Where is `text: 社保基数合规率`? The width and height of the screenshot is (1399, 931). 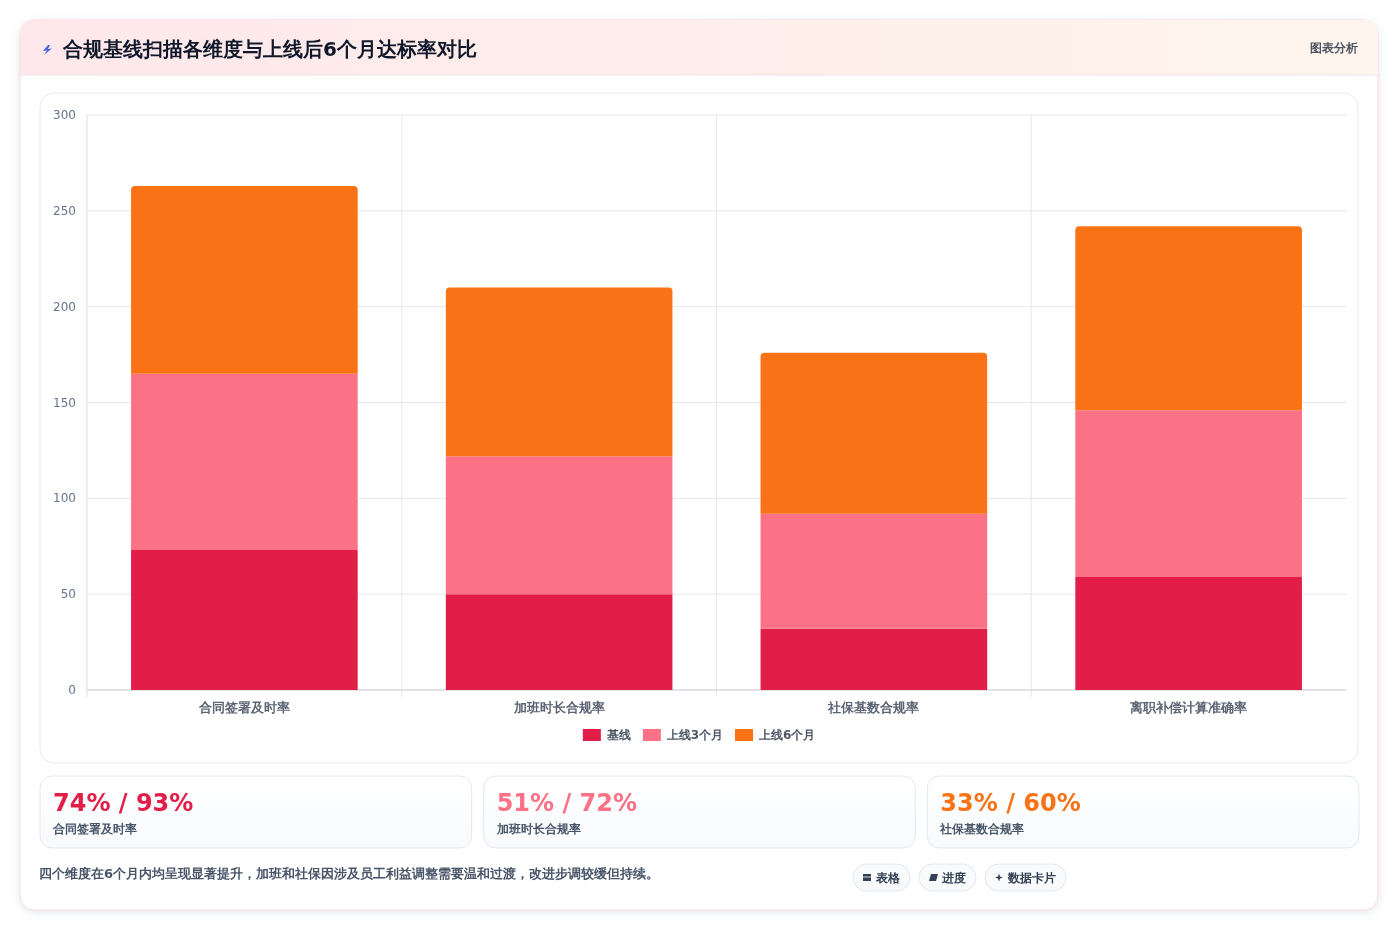
text: 社保基数合规率 is located at coordinates (982, 829).